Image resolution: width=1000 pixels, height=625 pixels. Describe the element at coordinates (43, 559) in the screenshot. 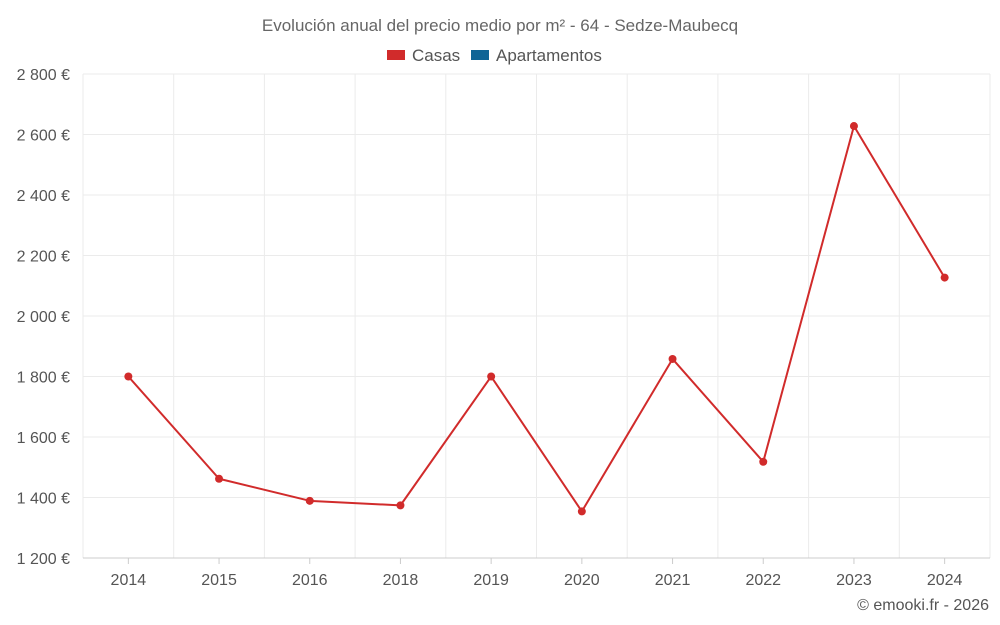

I see `y-tick-label: 1 200 €` at that location.